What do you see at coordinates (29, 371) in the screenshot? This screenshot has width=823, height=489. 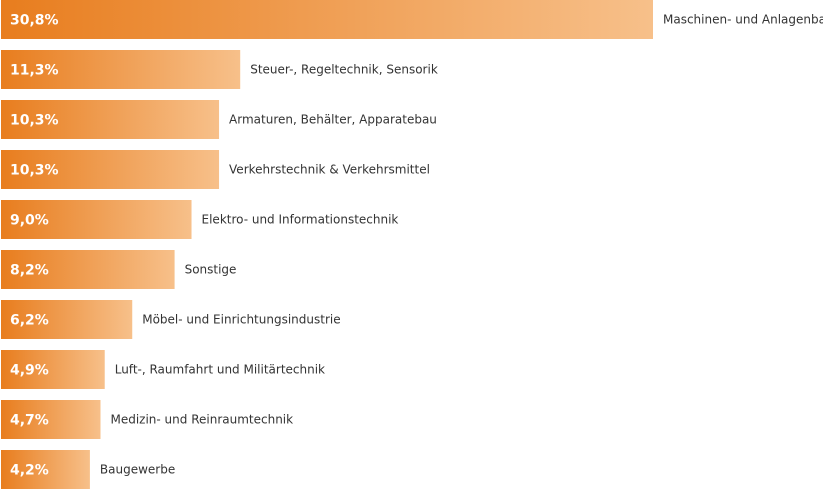 I see `bar-value-label: 4,9%` at bounding box center [29, 371].